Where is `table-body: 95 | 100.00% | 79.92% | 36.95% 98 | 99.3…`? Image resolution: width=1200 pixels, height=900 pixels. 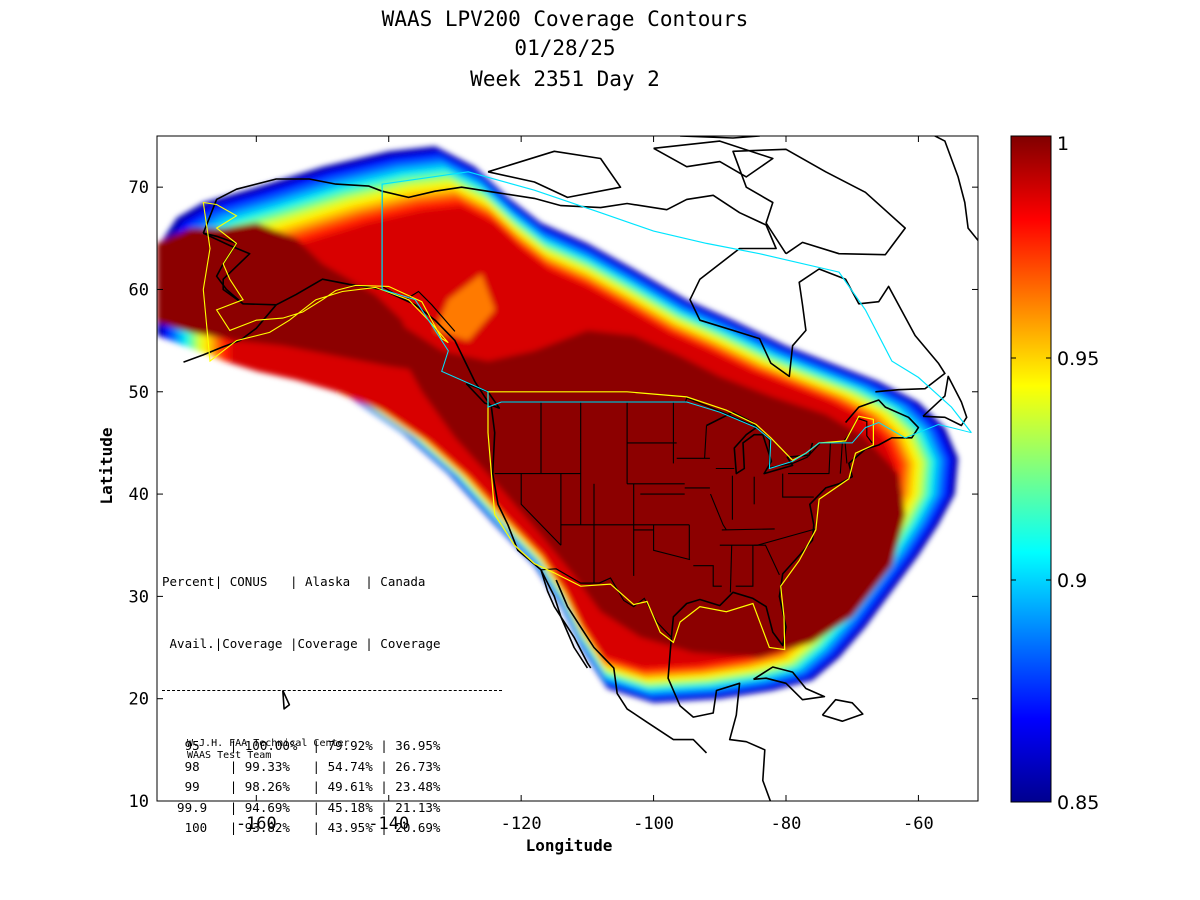 table-body: 95 | 100.00% | 79.92% | 36.95% 98 | 99.3… is located at coordinates (301, 787).